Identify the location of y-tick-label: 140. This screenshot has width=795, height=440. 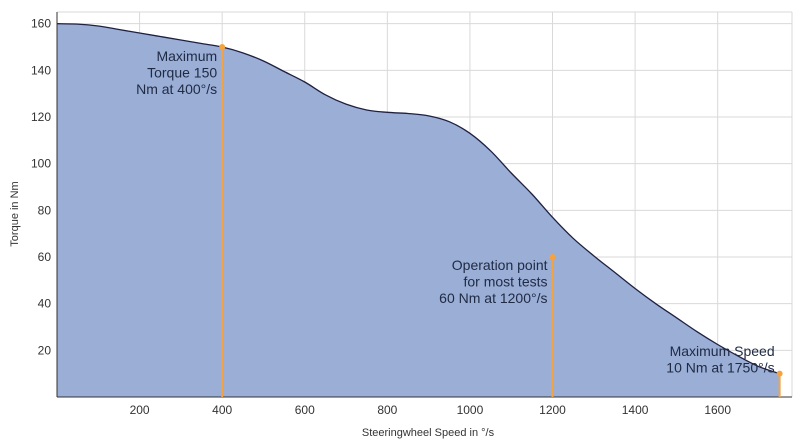
(41, 70).